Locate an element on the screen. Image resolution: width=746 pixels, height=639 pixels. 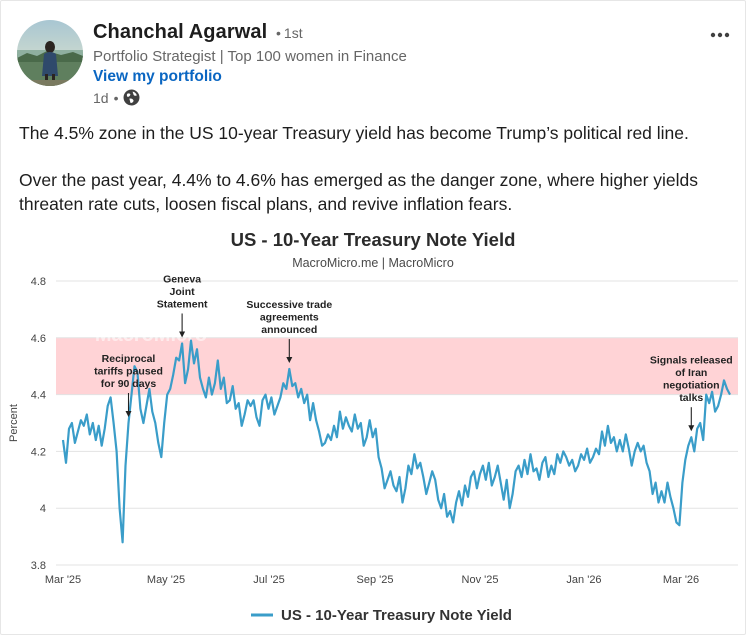
author-avatar is located at coordinates (50, 53).